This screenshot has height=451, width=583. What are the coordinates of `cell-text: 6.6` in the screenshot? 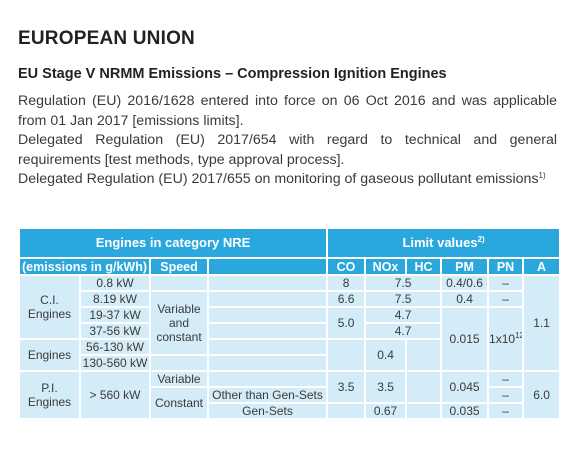 It's located at (346, 299).